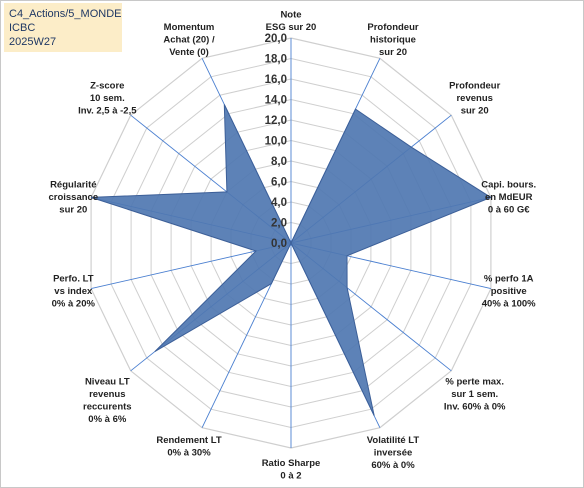  Describe the element at coordinates (279, 244) in the screenshot. I see `tick-label: 0,0` at that location.